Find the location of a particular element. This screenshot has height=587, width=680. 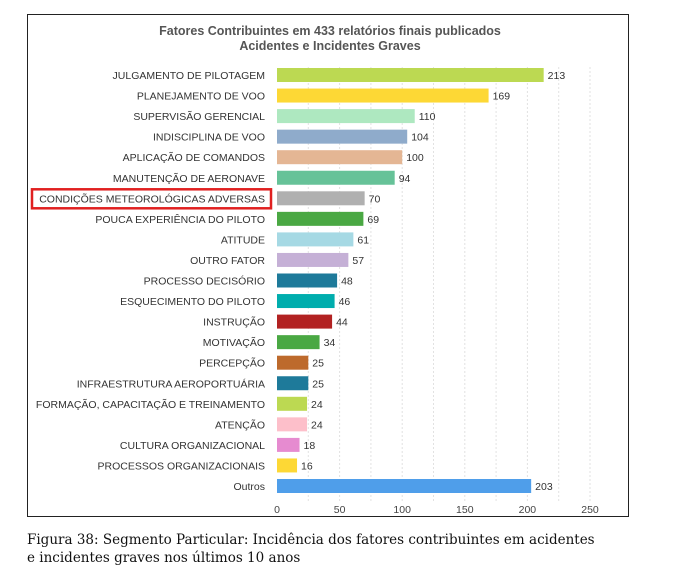

data-label: 57 is located at coordinates (358, 261).